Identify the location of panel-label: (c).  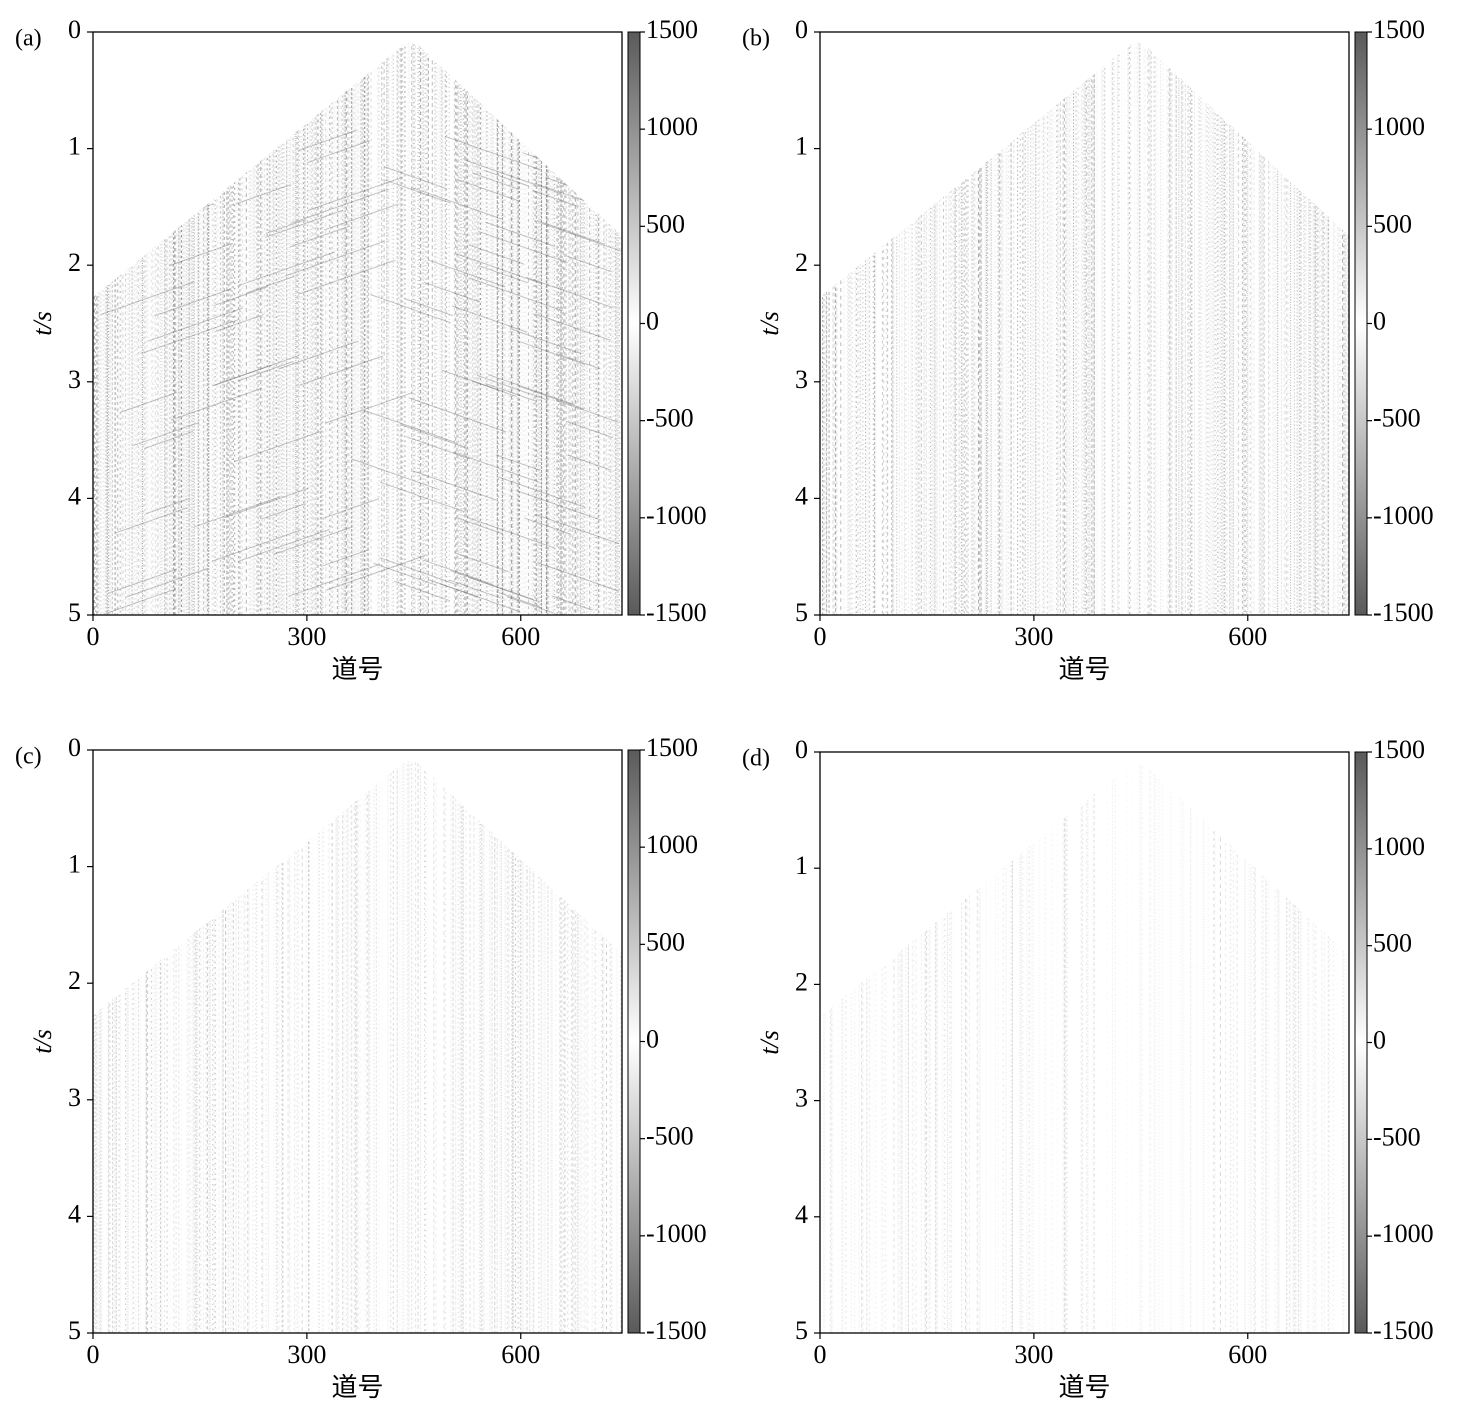
(28, 757).